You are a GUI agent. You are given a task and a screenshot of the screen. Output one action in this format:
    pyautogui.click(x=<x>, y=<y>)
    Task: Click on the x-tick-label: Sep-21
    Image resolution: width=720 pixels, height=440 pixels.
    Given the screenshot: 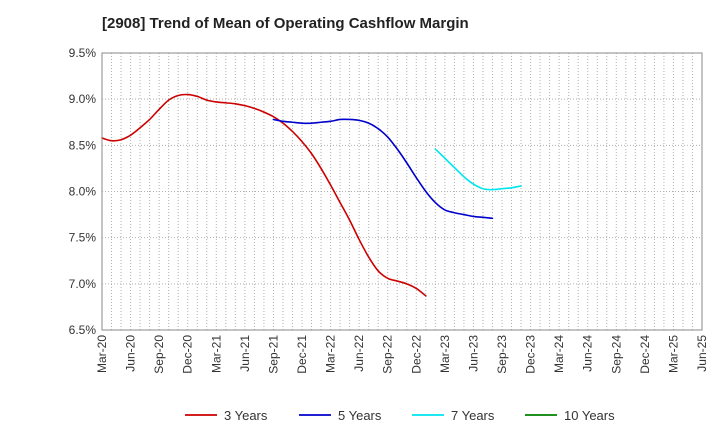 What is the action you would take?
    pyautogui.click(x=273, y=354)
    